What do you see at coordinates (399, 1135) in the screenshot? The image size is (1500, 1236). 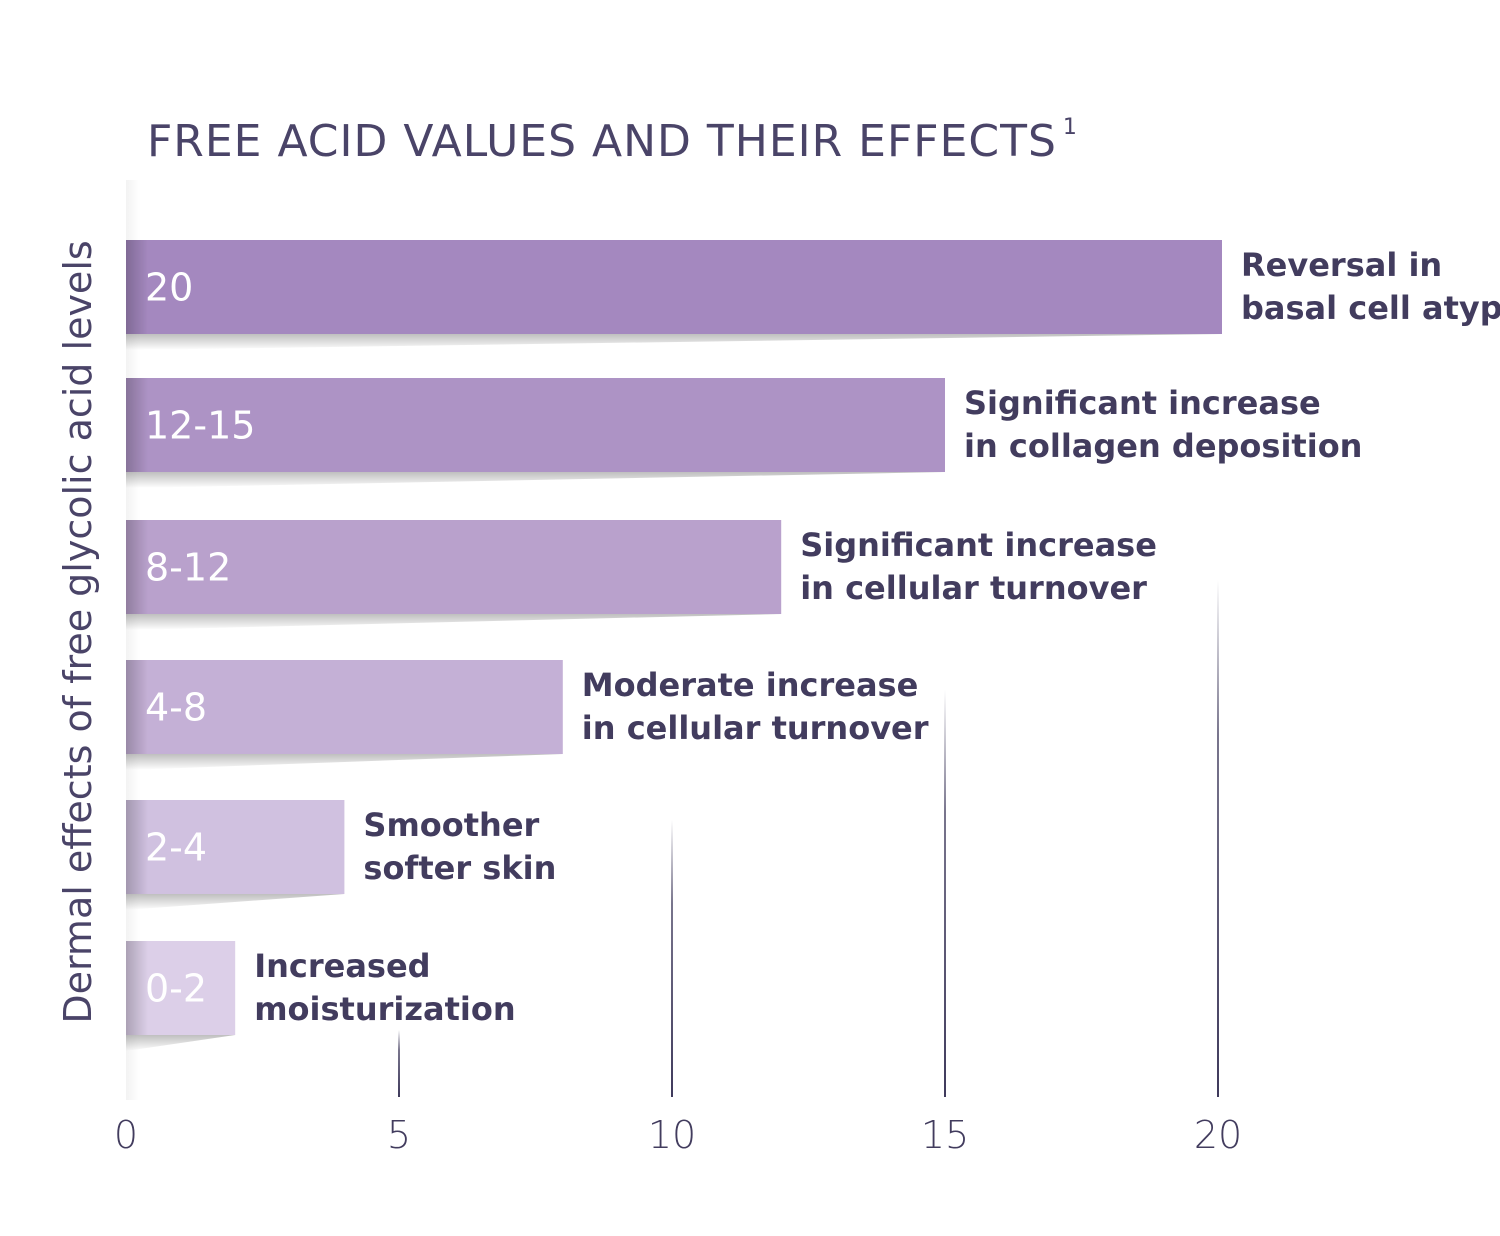 I see `x-tick-label: 5` at bounding box center [399, 1135].